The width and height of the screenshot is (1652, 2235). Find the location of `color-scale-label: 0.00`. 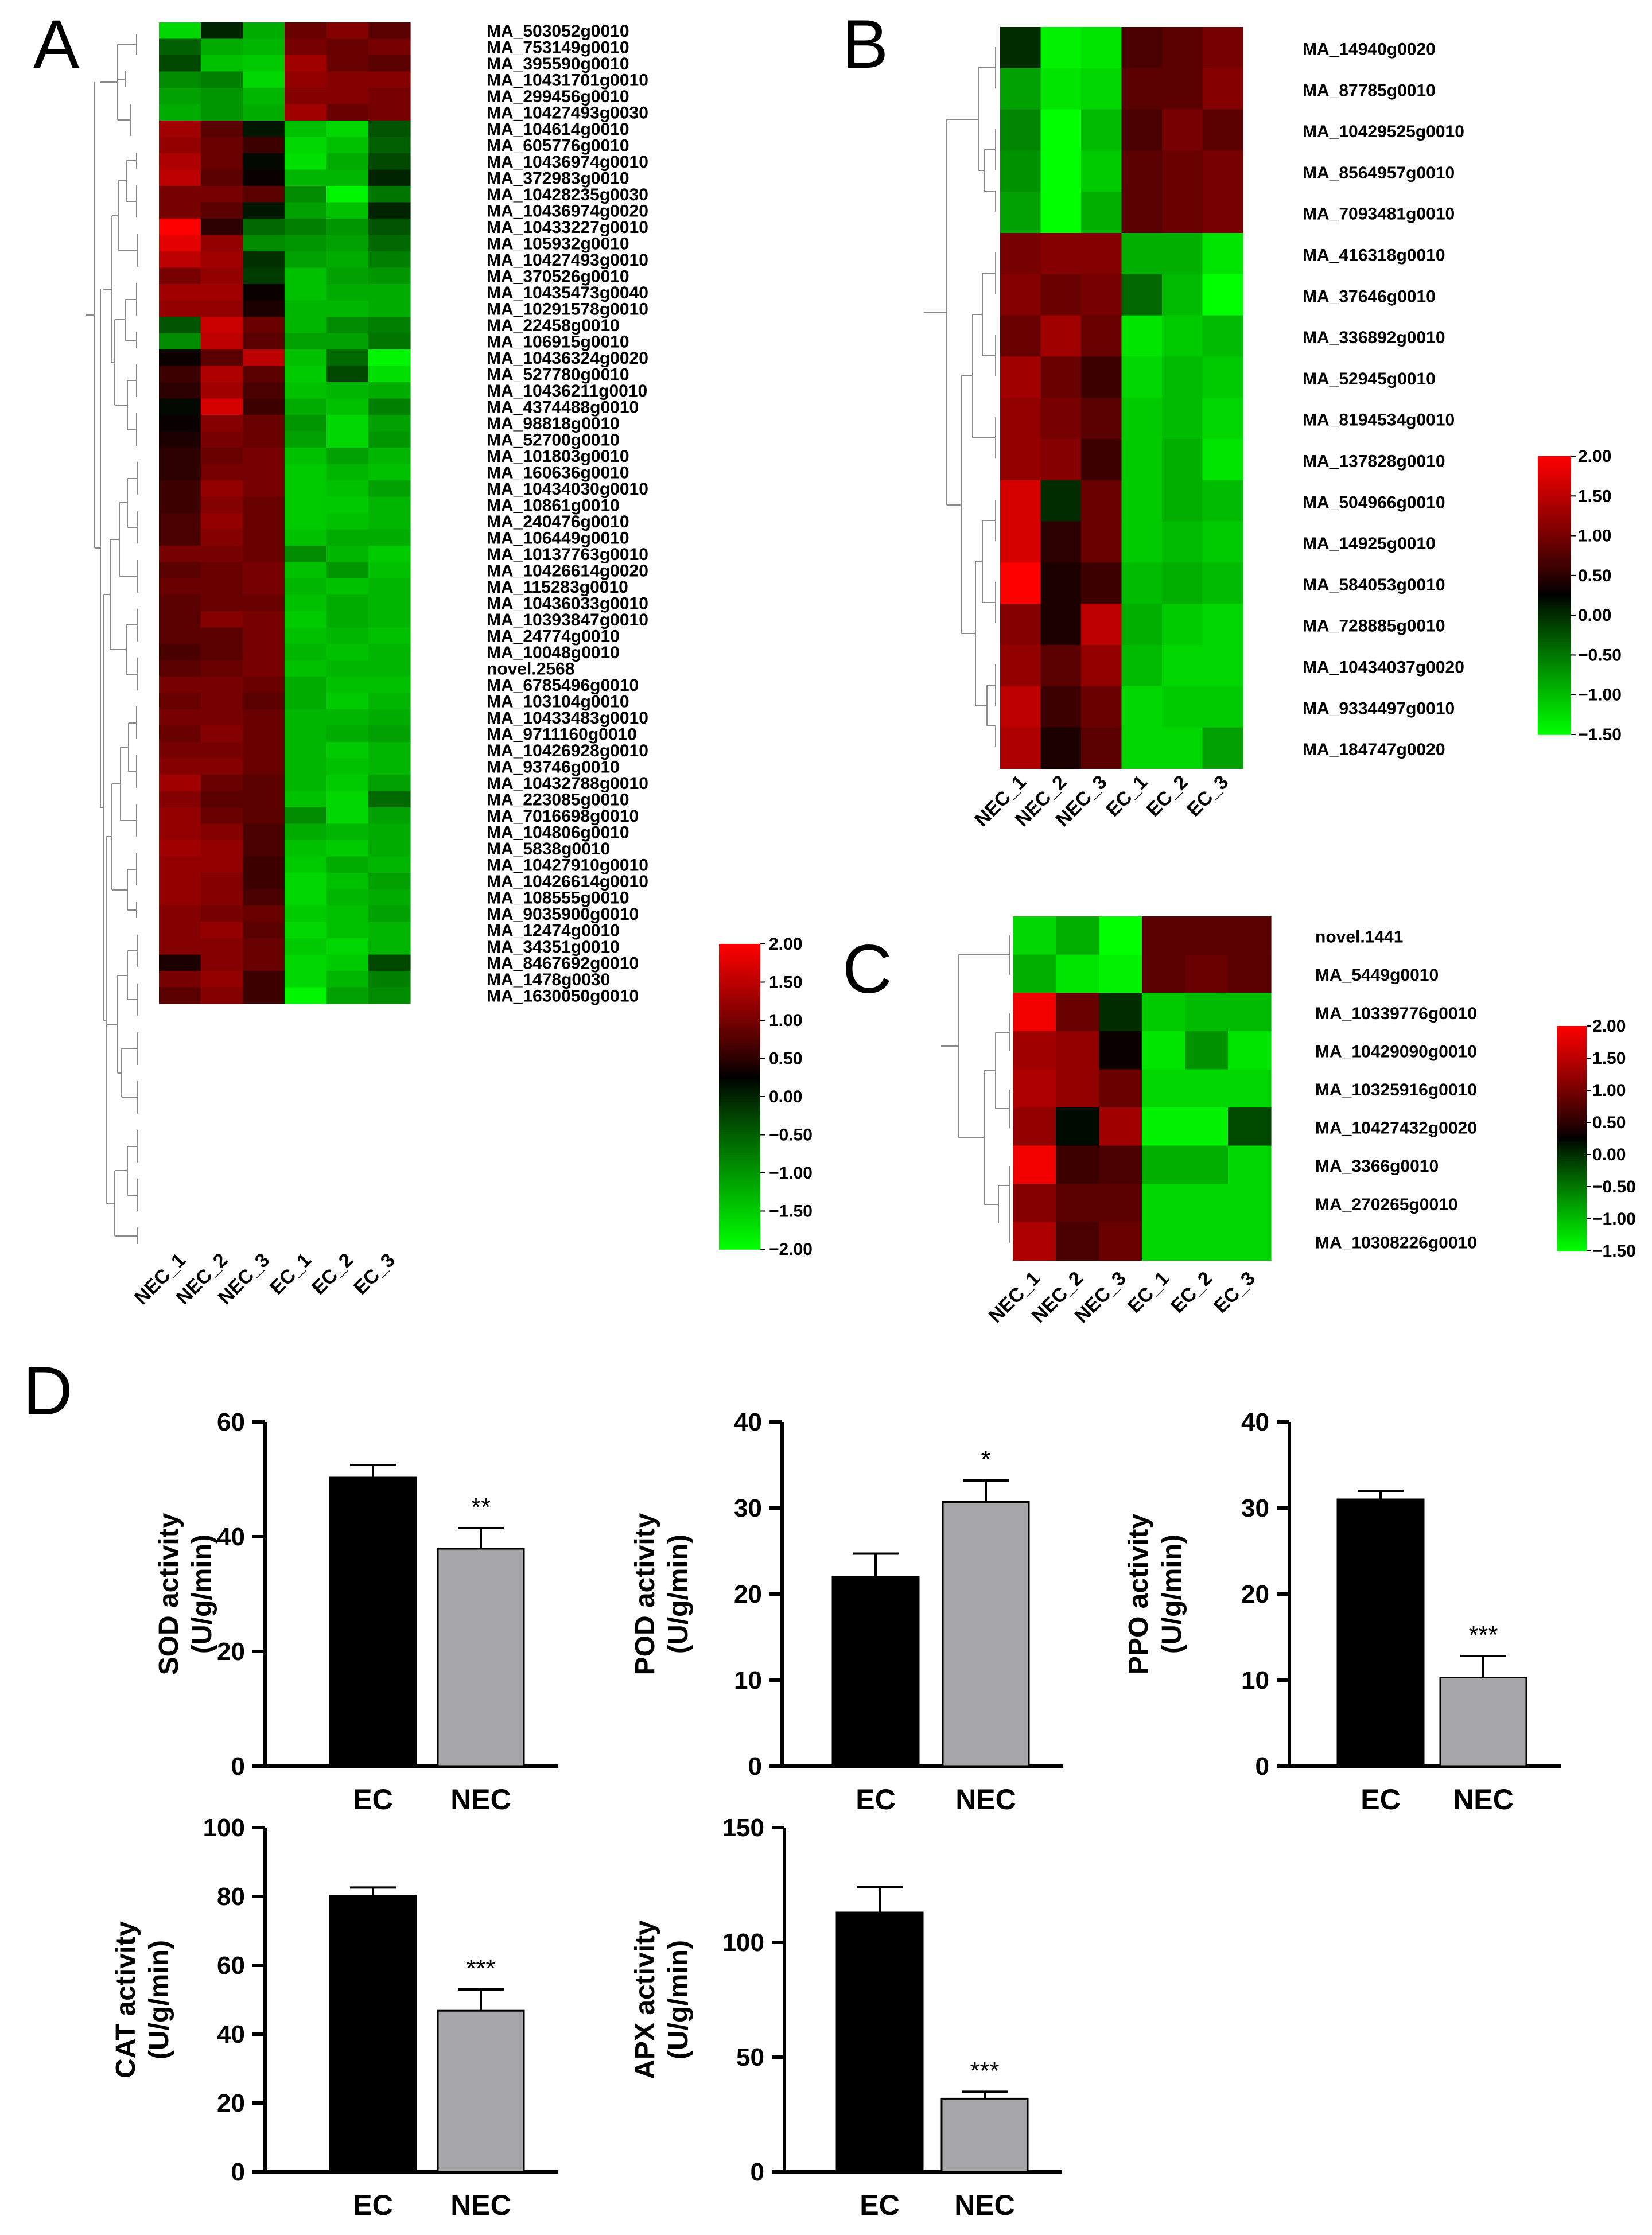

color-scale-label: 0.00 is located at coordinates (1609, 1154).